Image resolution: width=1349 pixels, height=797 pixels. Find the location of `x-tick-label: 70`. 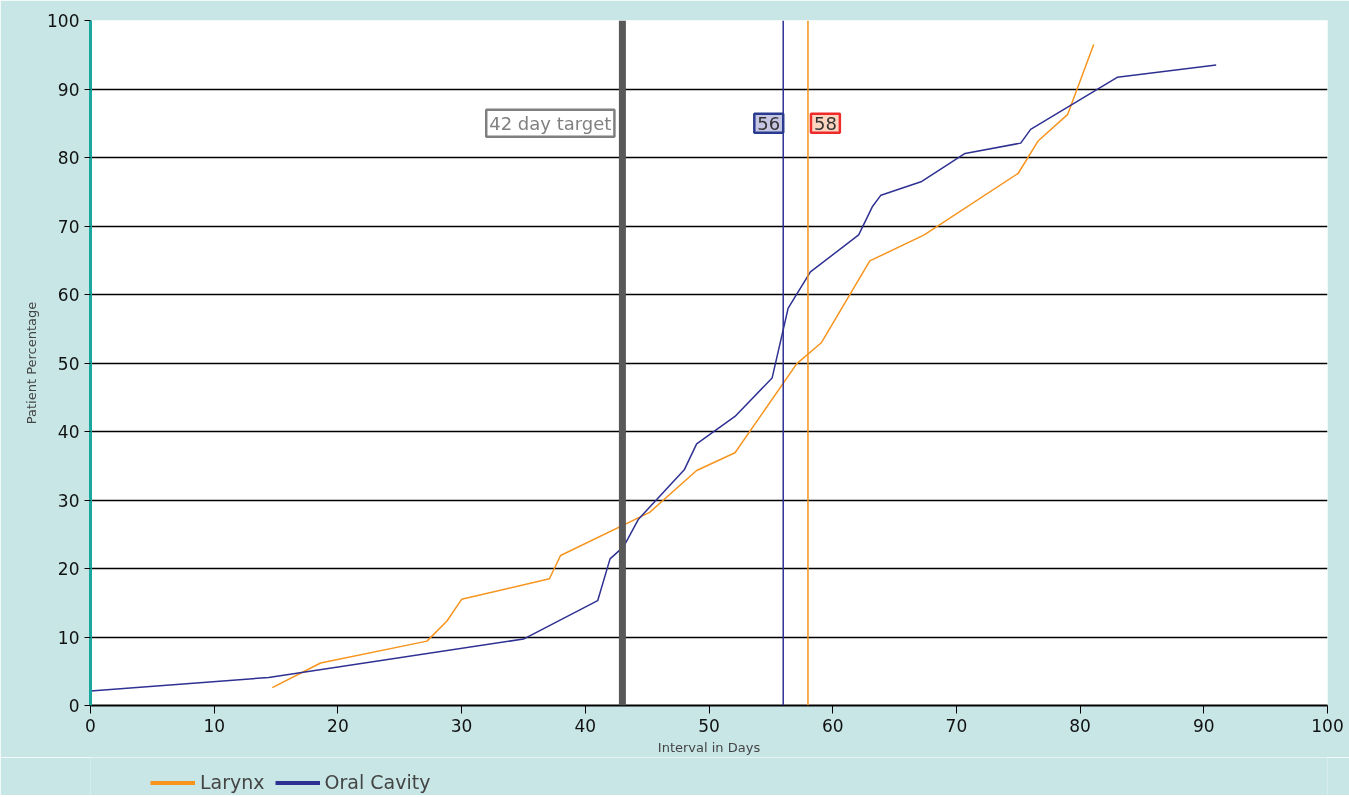

x-tick-label: 70 is located at coordinates (956, 725).